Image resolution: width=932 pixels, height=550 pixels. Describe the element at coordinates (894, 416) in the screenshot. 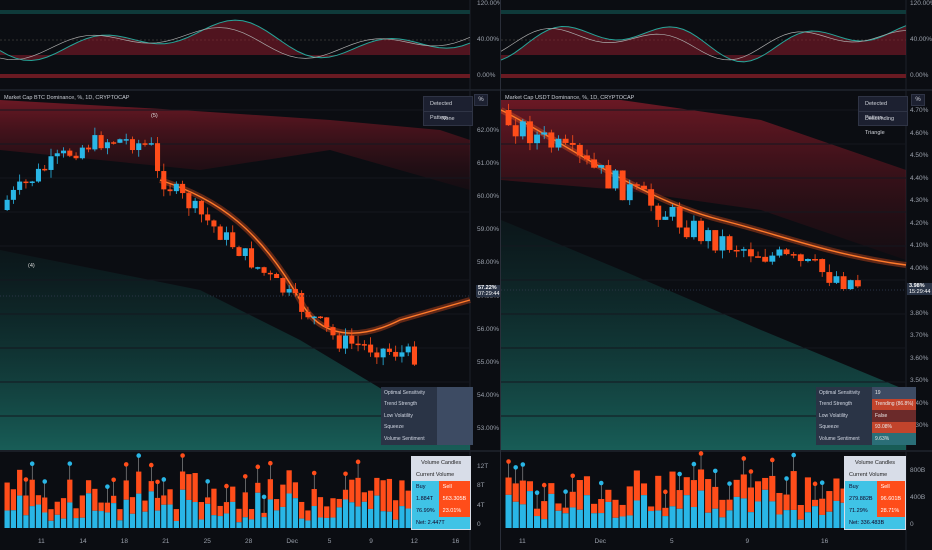

I see `dashboard-value: False` at that location.